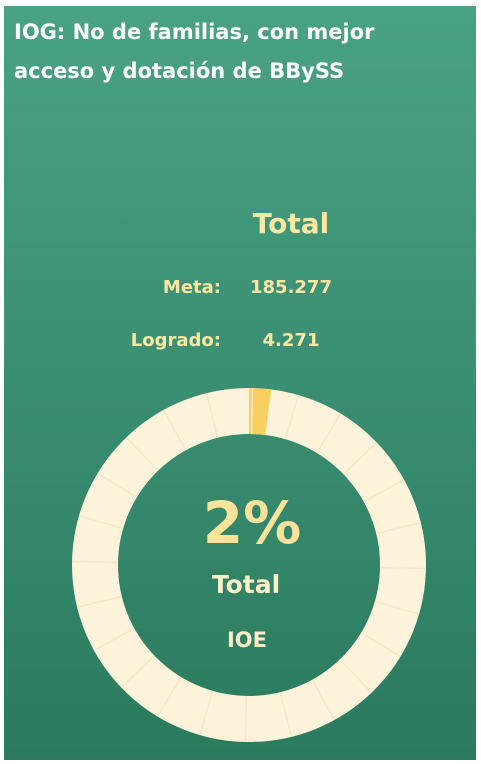 This screenshot has width=481, height=764. Describe the element at coordinates (247, 640) in the screenshot. I see `center-label: IOE` at that location.